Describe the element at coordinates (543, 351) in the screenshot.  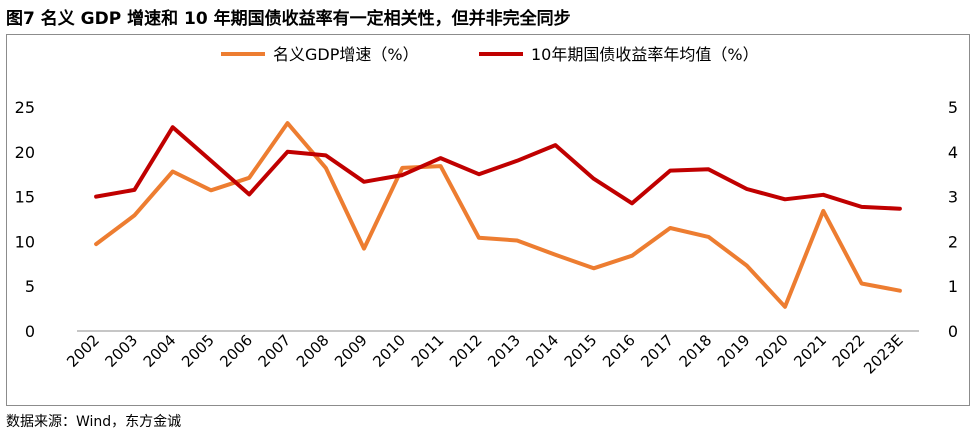
I see `x-axis-tick-label: 2014` at that location.